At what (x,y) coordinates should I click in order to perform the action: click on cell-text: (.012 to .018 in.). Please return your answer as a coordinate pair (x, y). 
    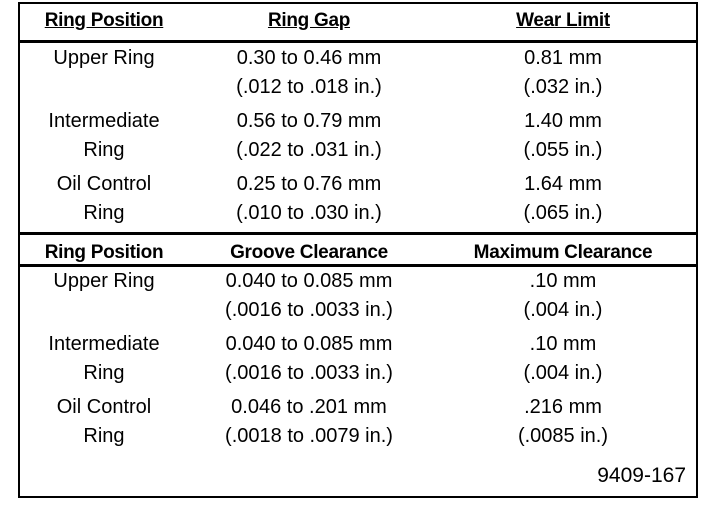
    Looking at the image, I should click on (309, 87).